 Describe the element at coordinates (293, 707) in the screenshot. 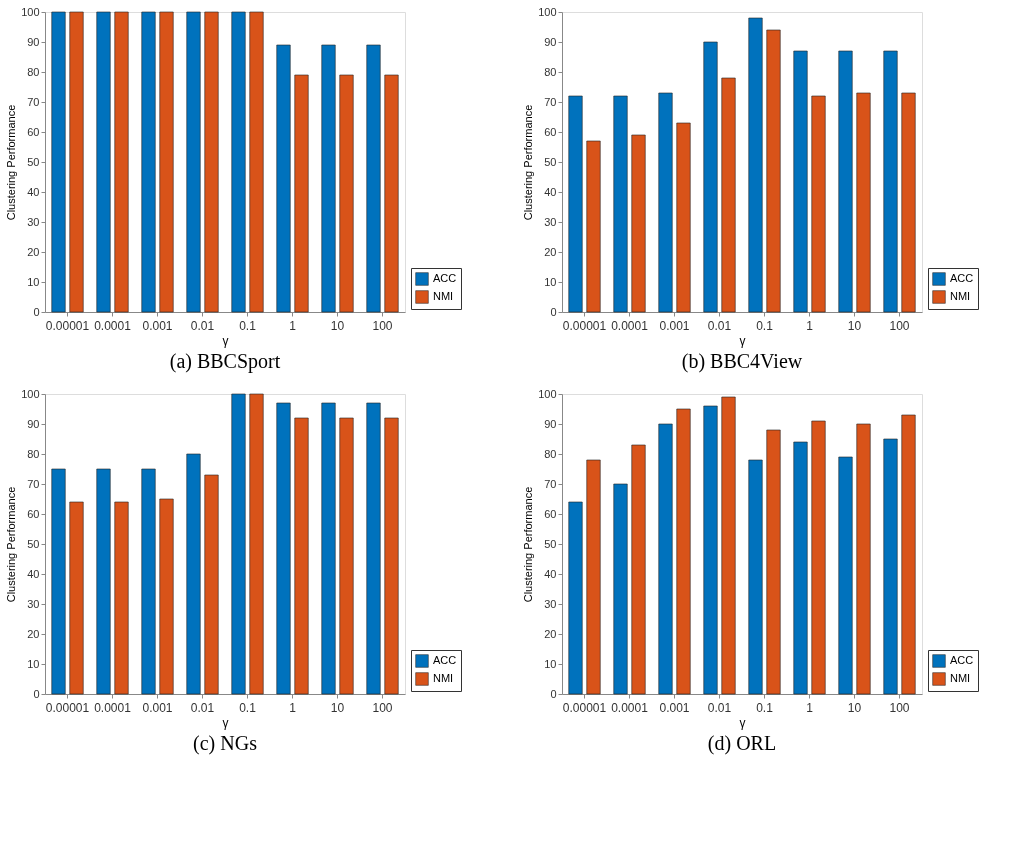

I see `x-tick-label: 1` at that location.